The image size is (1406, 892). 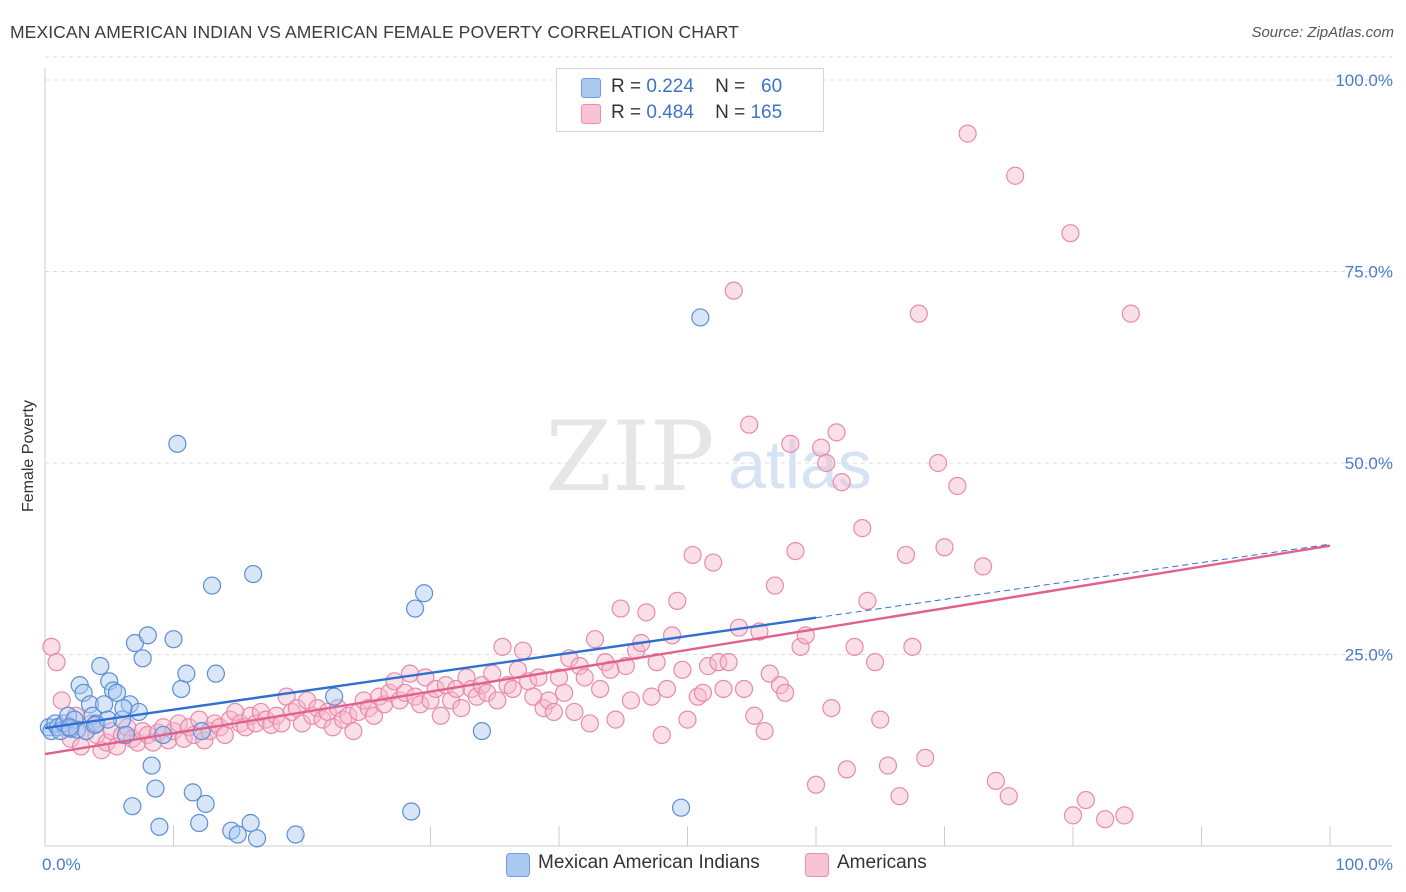 What do you see at coordinates (1364, 864) in the screenshot?
I see `x-tick-label: 100.0%` at bounding box center [1364, 864].